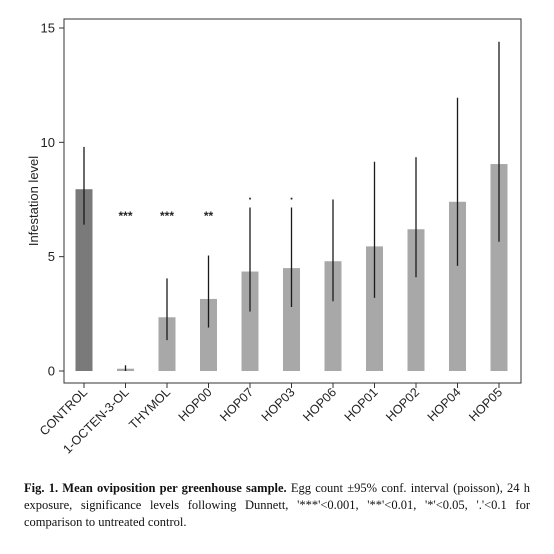  I want to click on y-tick-label: 10, so click(48, 142).